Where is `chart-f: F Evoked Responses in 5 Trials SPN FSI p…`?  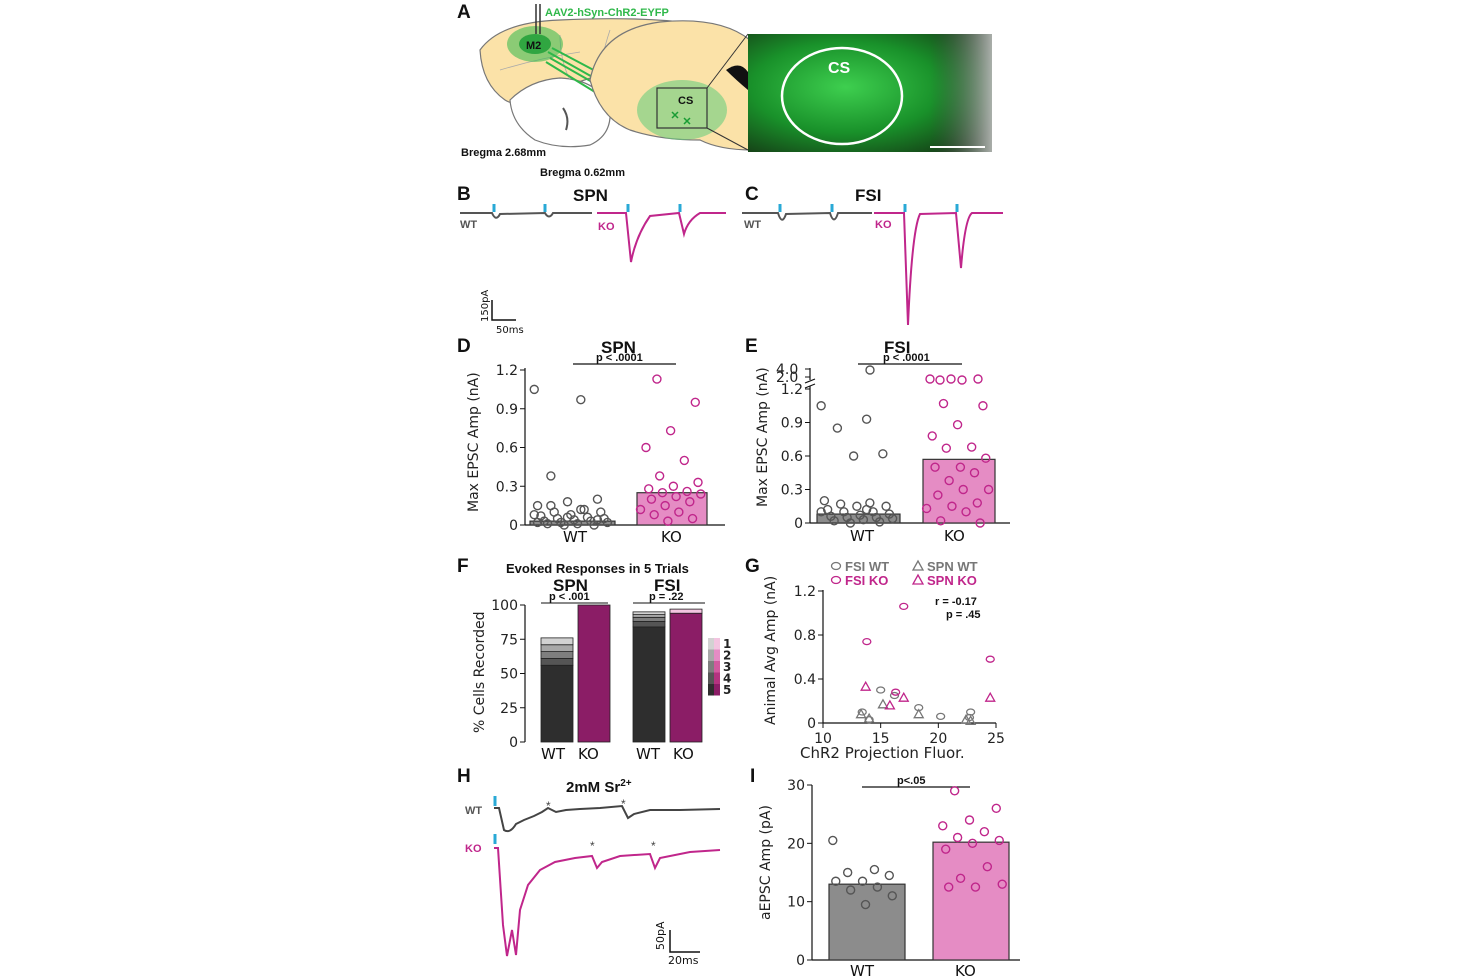
chart-f: F Evoked Responses in 5 Trials SPN FSI p… is located at coordinates (594, 659).